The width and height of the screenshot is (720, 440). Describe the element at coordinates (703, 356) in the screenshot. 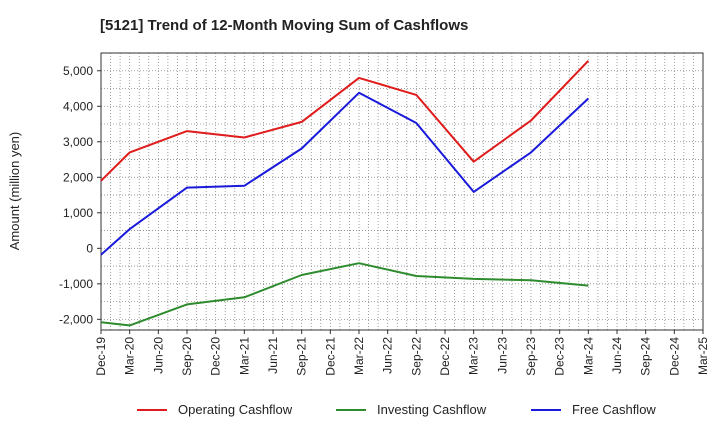

I see `x-tick-label: Mar-25` at that location.